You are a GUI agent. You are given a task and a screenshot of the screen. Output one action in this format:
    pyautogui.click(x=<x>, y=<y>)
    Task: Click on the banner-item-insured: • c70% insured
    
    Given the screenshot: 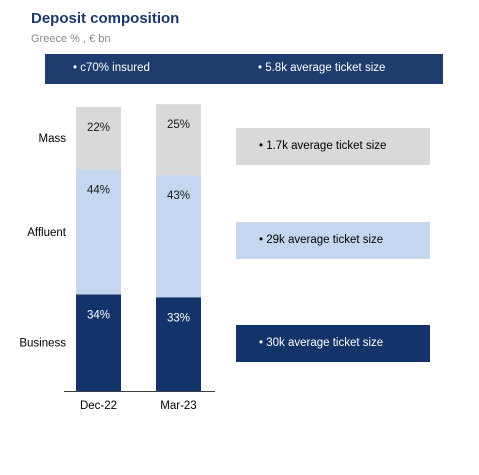 What is the action you would take?
    pyautogui.click(x=111, y=68)
    